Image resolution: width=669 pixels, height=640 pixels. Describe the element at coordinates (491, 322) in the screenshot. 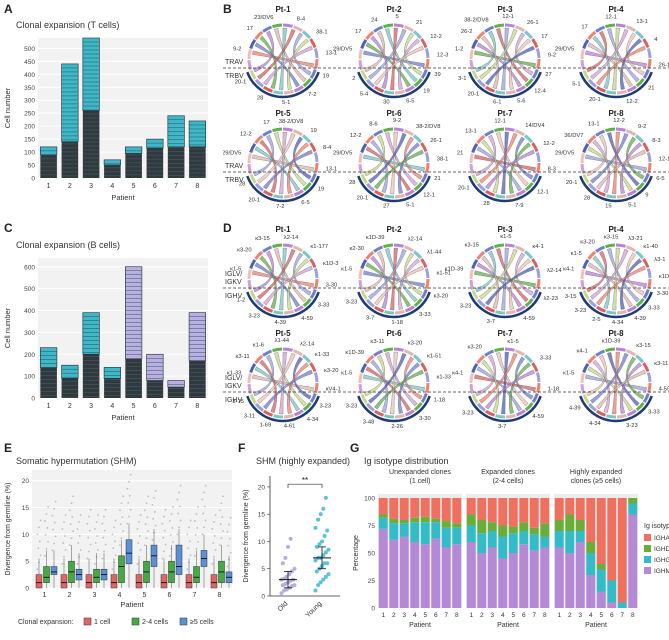

I see `chord-label: 3-7` at that location.